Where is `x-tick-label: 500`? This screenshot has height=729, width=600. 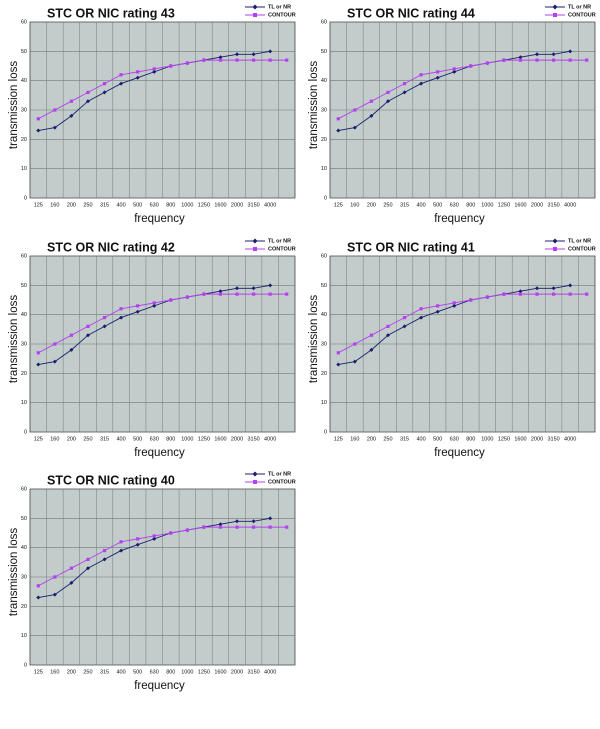
x-tick-label: 500 is located at coordinates (137, 439).